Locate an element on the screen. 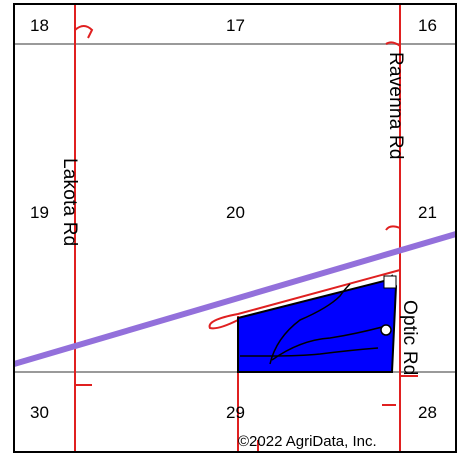 This screenshot has width=464, height=461. field-marker is located at coordinates (386, 330).